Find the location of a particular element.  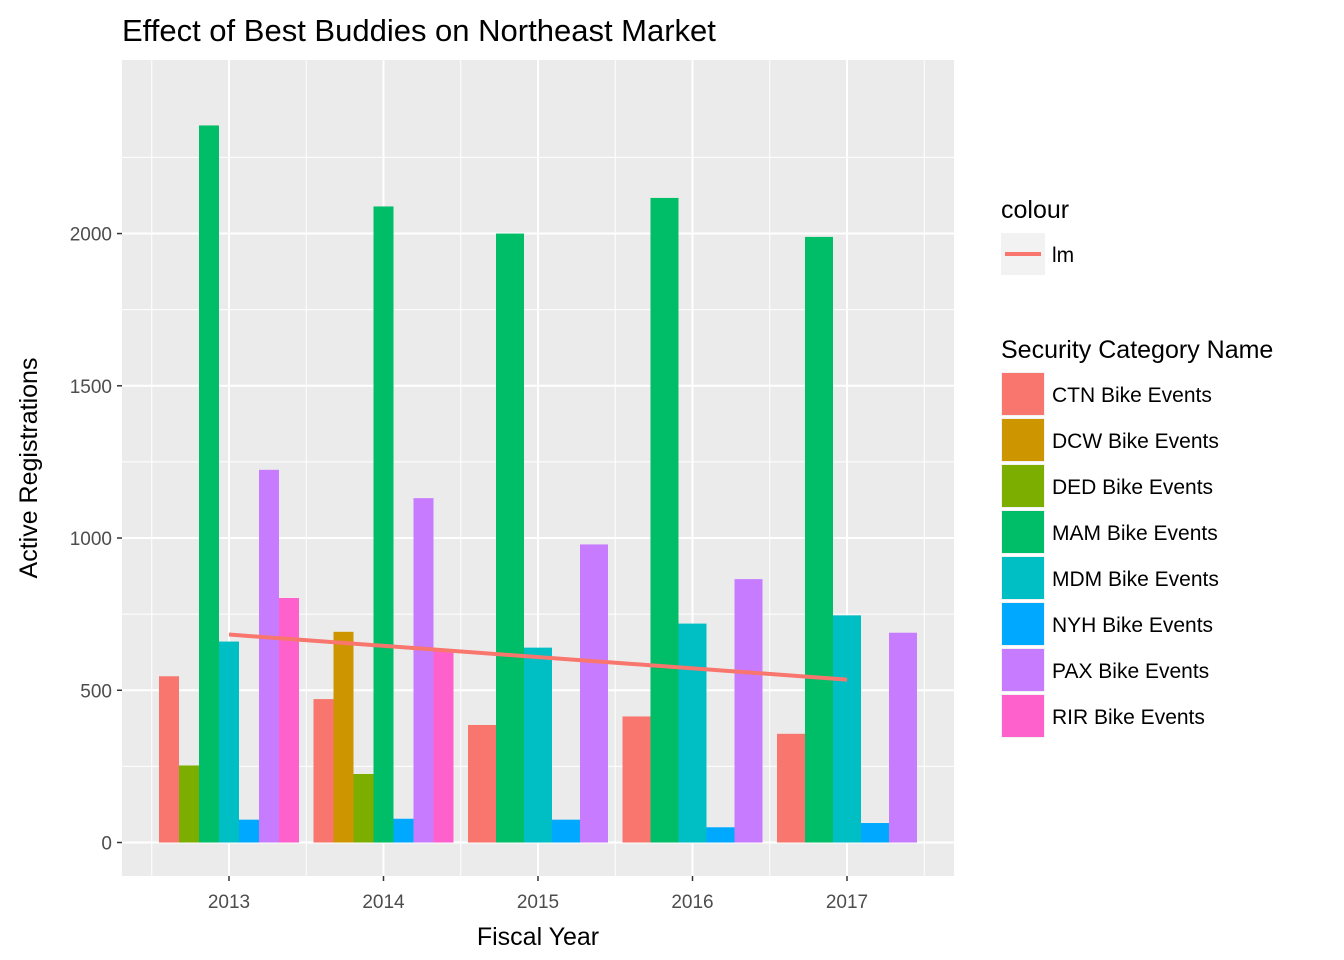

legend-trend-label: lm is located at coordinates (1063, 255).